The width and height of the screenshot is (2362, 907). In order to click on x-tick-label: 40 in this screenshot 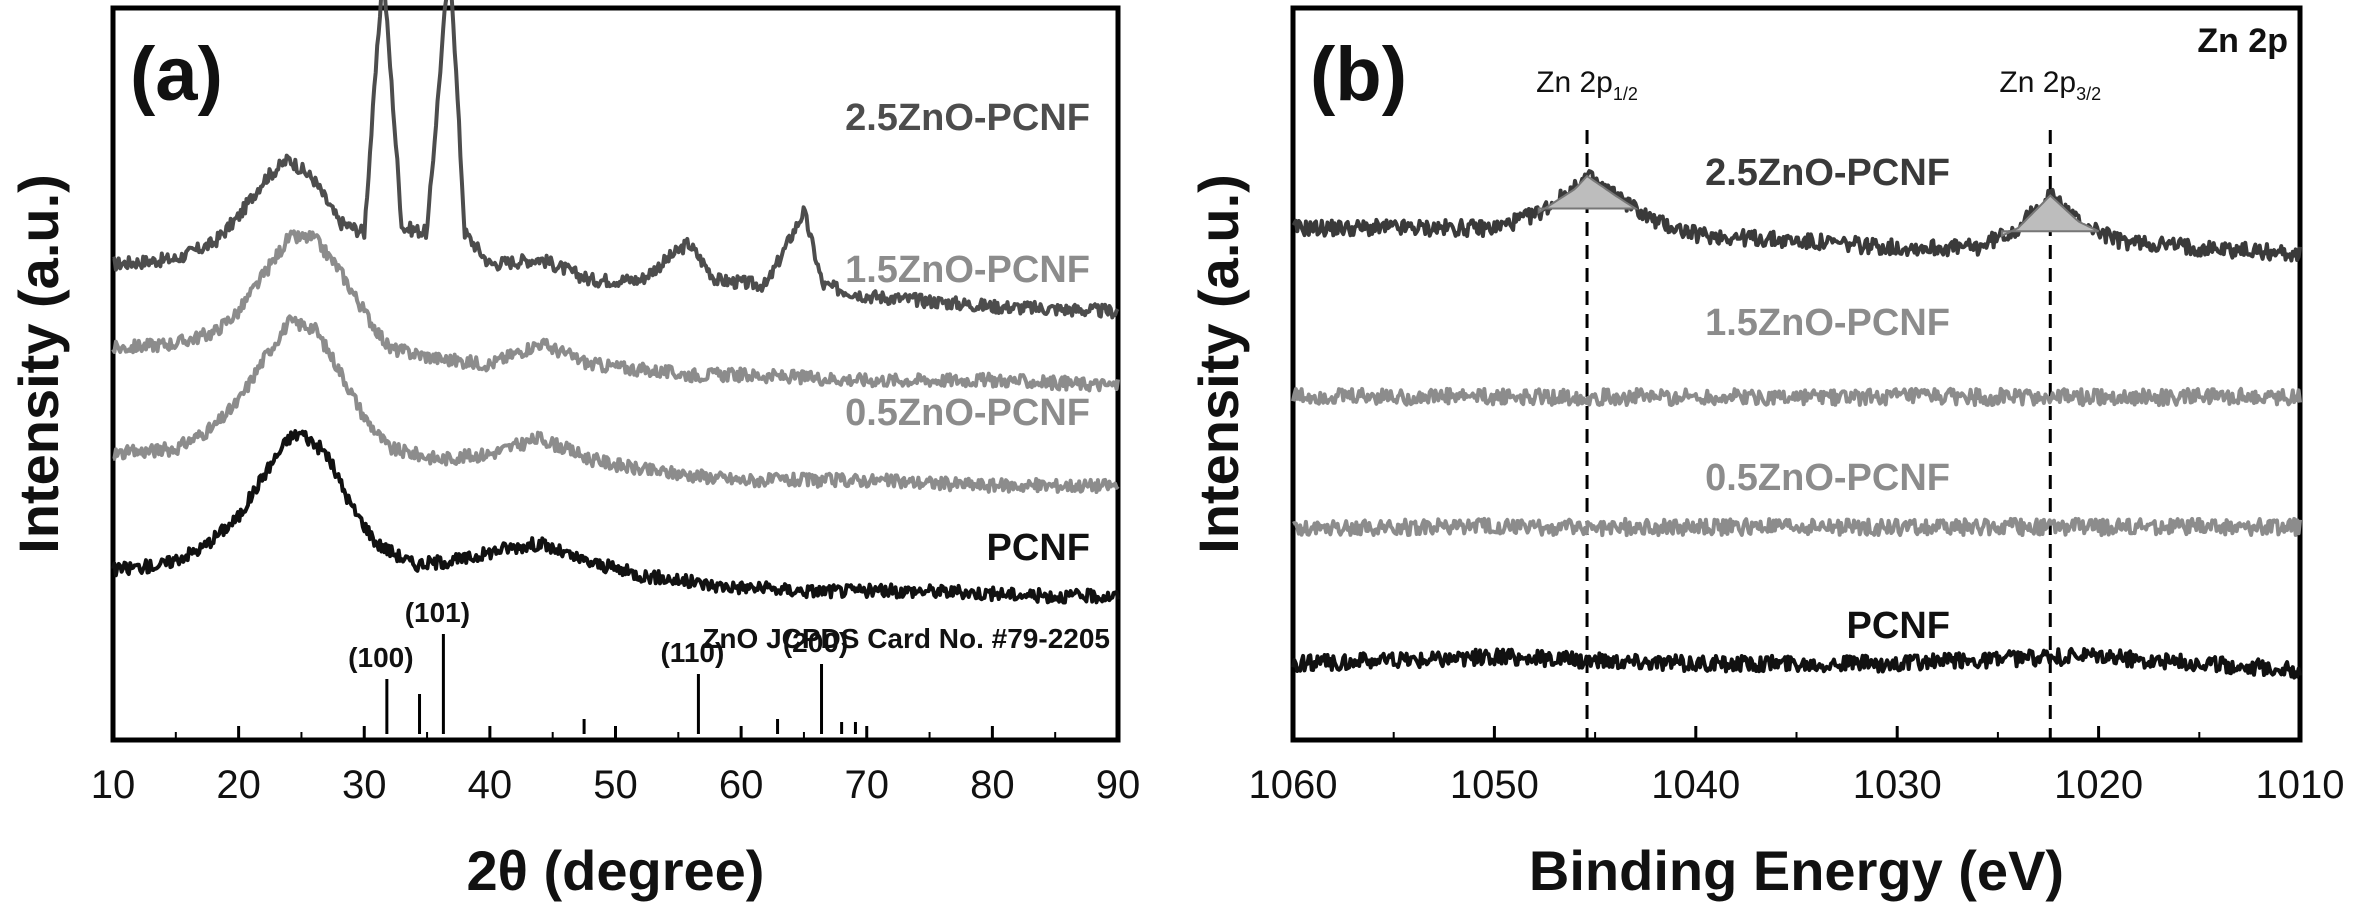, I will do `click(490, 785)`.